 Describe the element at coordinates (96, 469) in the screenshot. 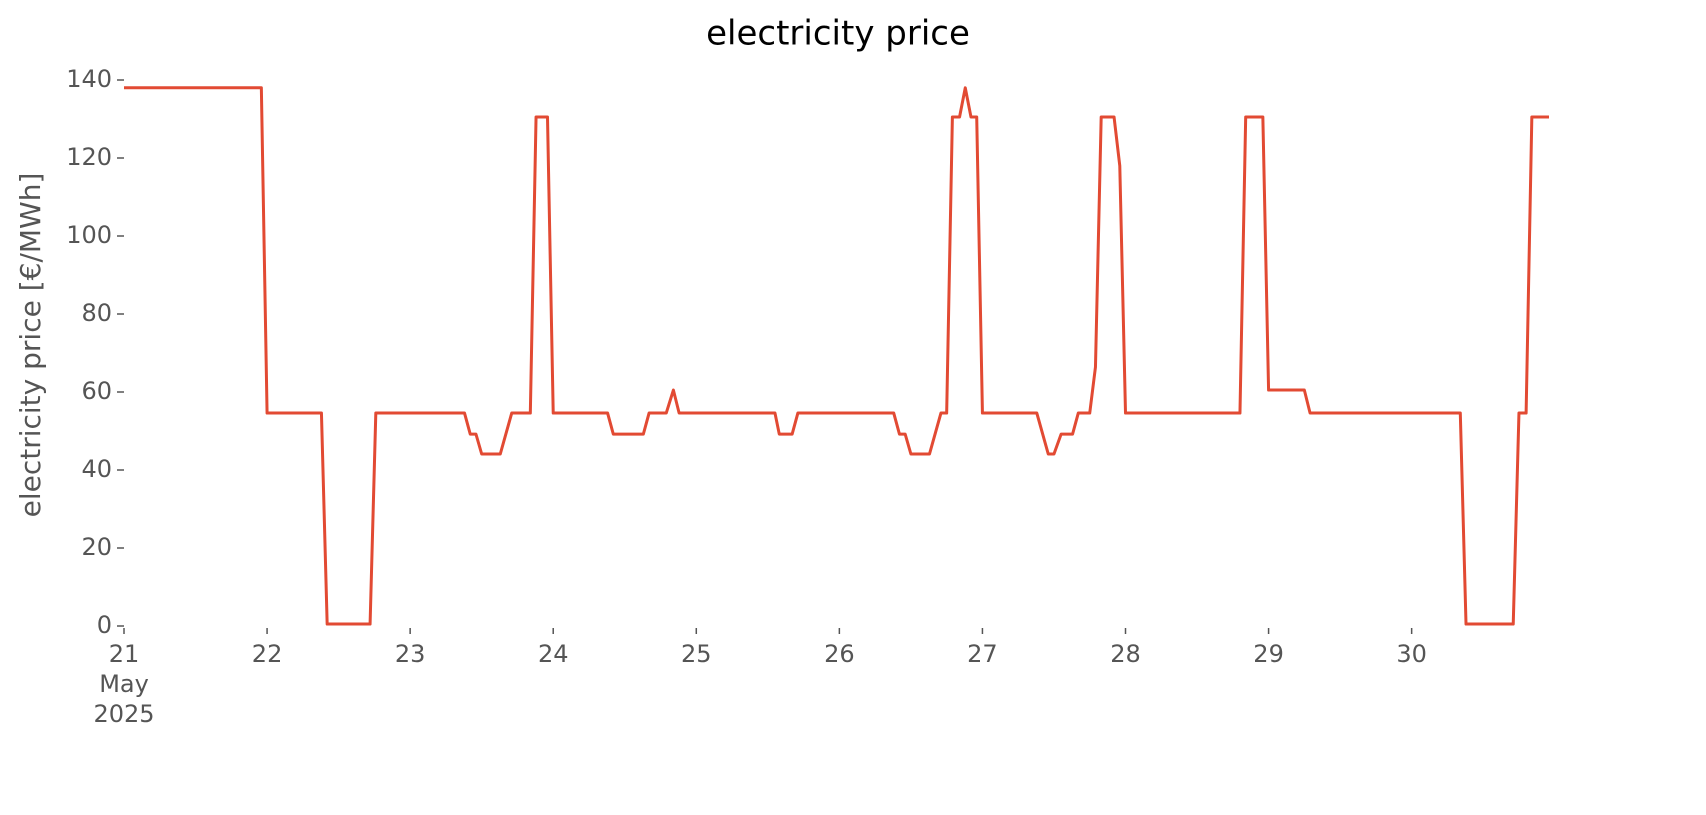

I see `y-tick-label: 40` at that location.